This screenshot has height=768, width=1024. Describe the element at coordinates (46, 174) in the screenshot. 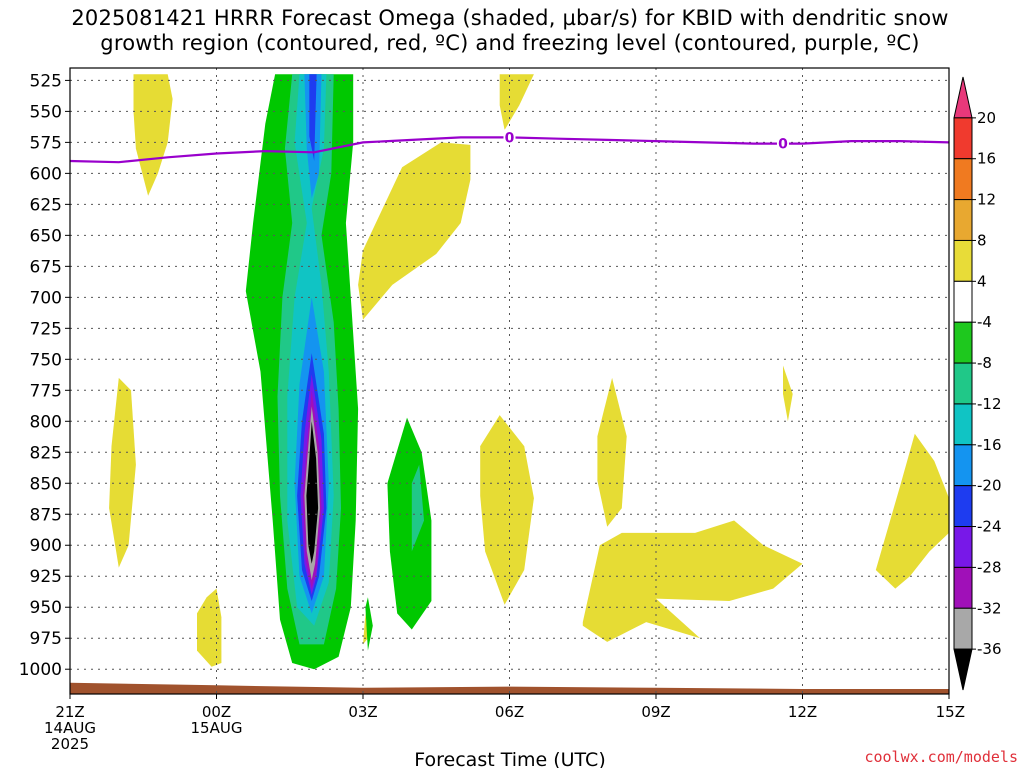

I see `y-tick-label: 600` at that location.